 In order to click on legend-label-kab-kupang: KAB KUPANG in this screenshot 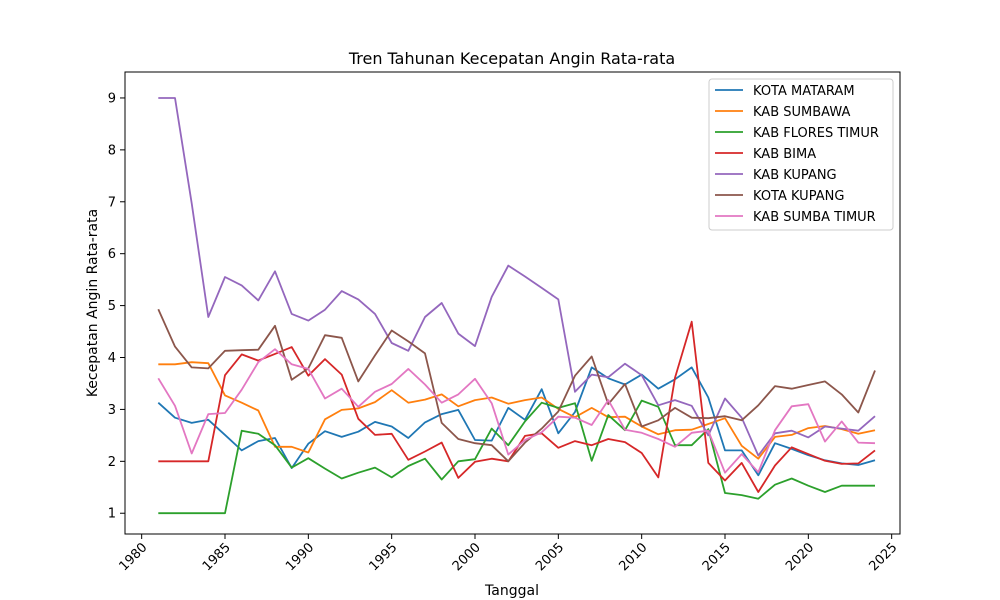, I will do `click(795, 175)`.